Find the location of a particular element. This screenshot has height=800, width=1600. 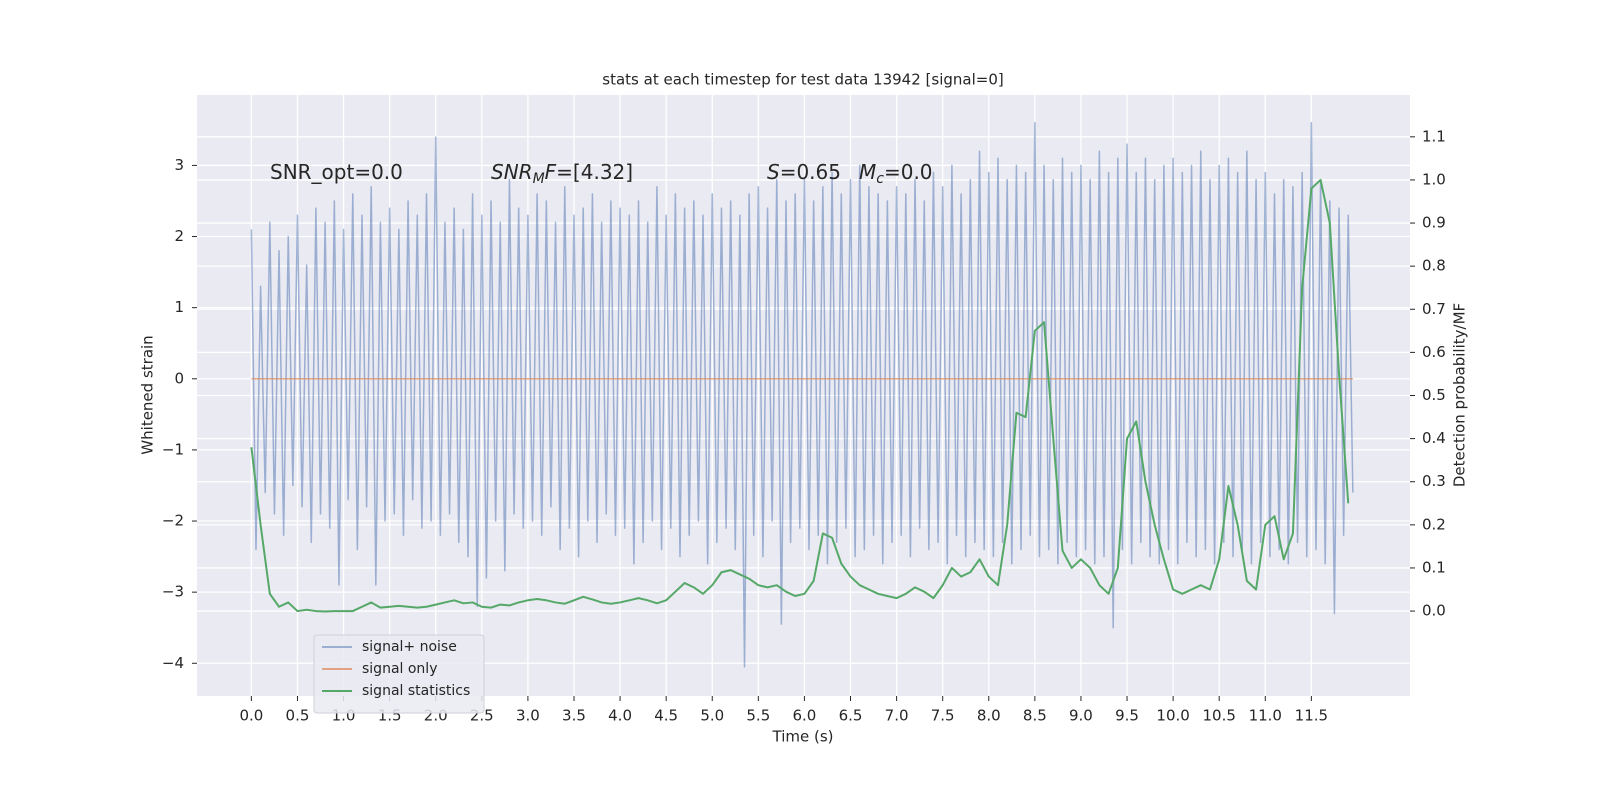

x-tick-label: 4.0 is located at coordinates (620, 716).